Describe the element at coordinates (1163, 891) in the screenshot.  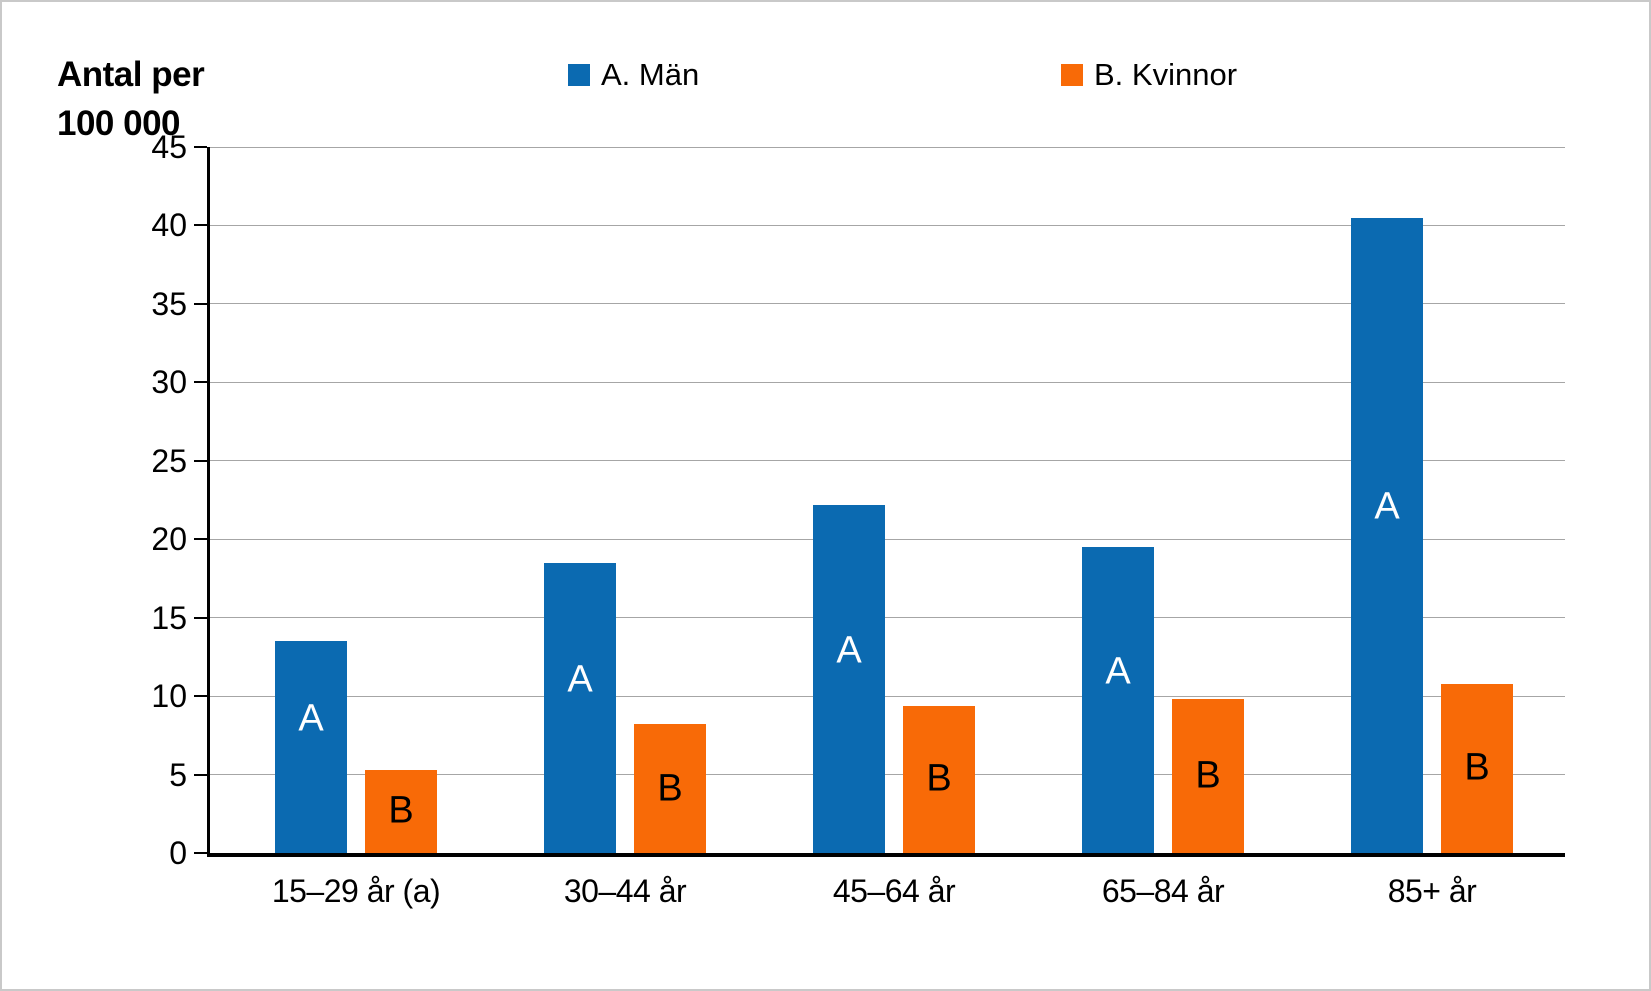
I see `x-category-label-4: 65–84 år` at that location.